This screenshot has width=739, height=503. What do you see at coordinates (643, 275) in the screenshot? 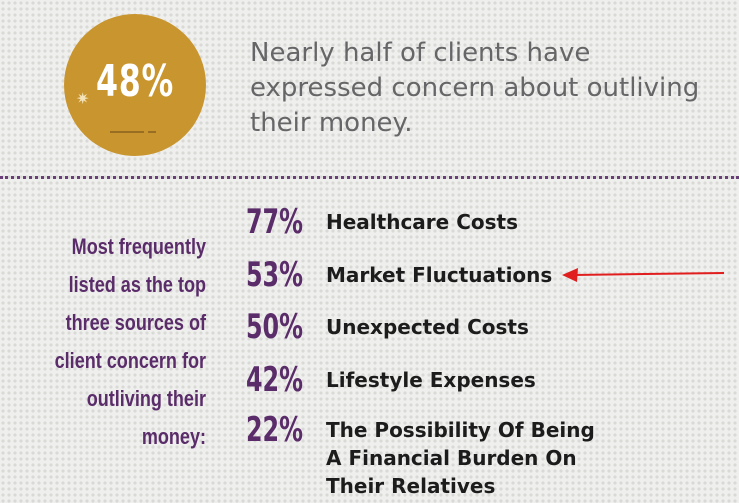
I see `left-arrow-icon` at bounding box center [643, 275].